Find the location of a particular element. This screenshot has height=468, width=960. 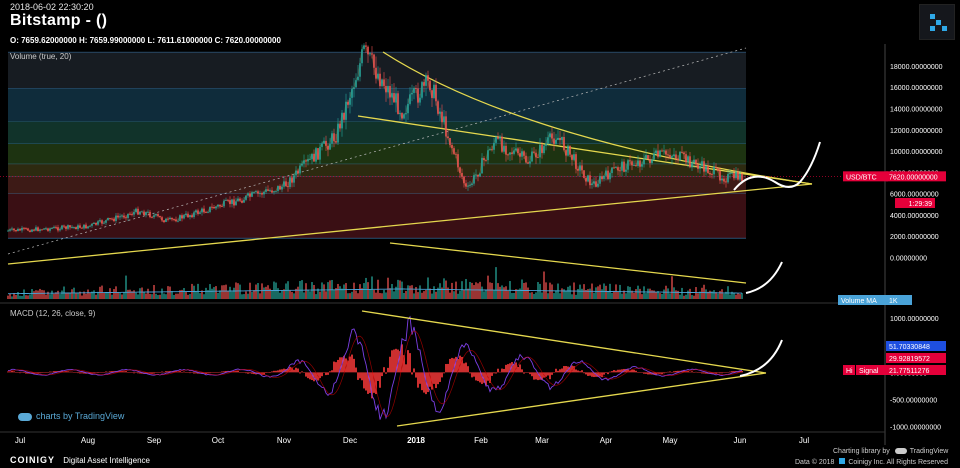

coinigy-logo-icon is located at coordinates (937, 22).